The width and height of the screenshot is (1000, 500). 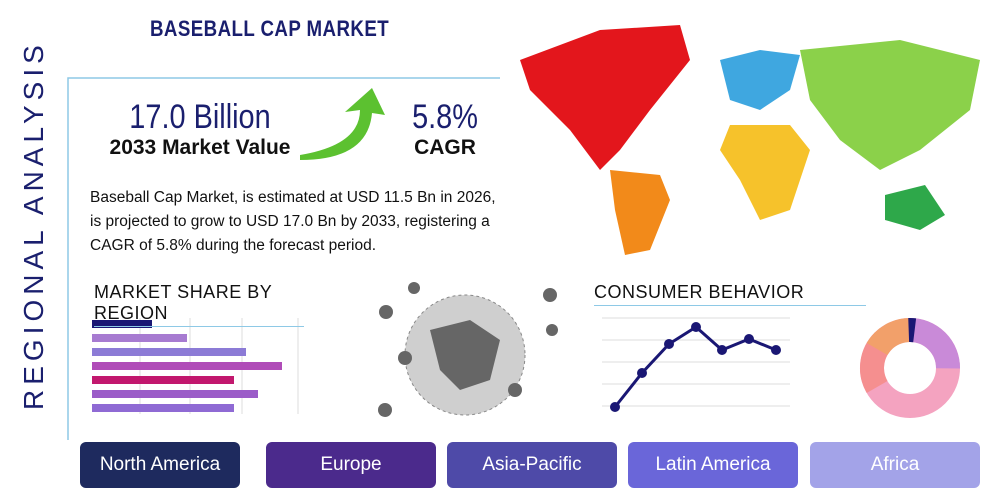 What do you see at coordinates (200, 117) in the screenshot?
I see `stat-value: 17.0 Billion` at bounding box center [200, 117].